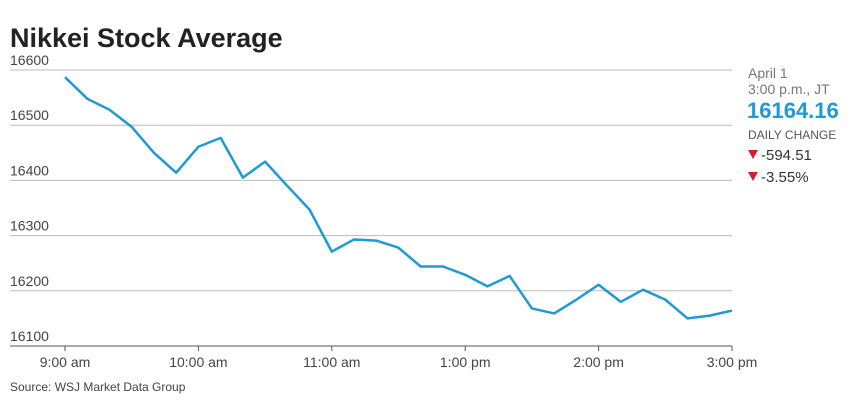 The height and width of the screenshot is (409, 851). What do you see at coordinates (98, 387) in the screenshot?
I see `source: Source: WSJ Market Data Group` at bounding box center [98, 387].